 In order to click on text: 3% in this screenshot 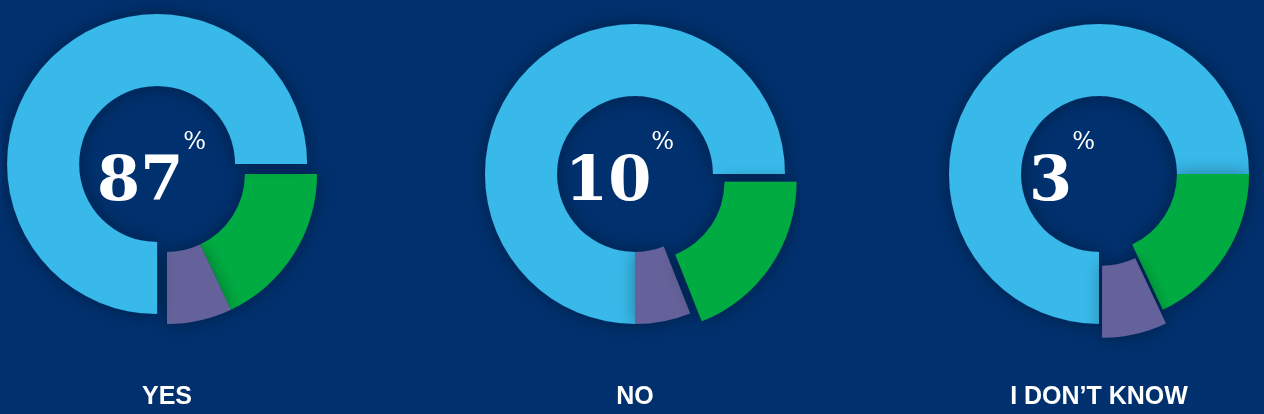, I will do `click(1062, 171)`.